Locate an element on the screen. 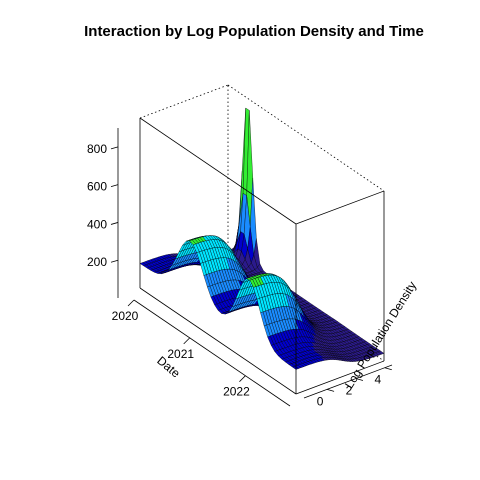 Image resolution: width=480 pixels, height=480 pixels. z-tick-label: 200 is located at coordinates (97, 262).